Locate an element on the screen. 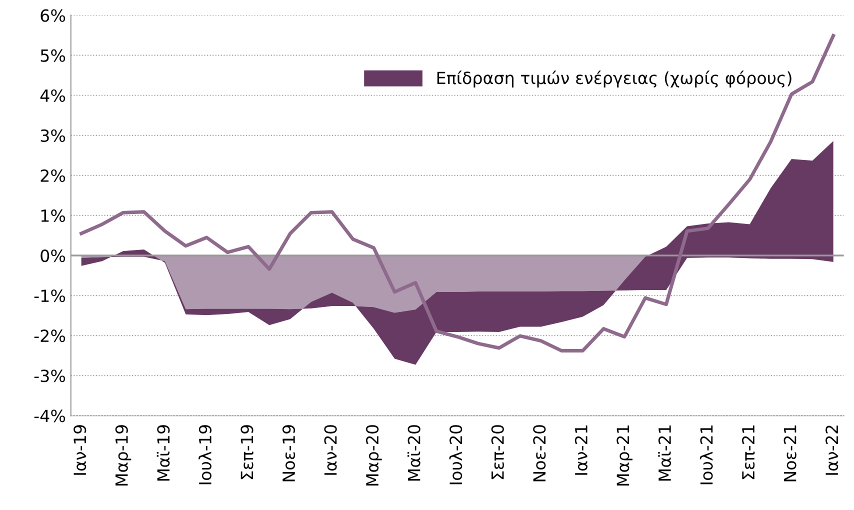 This screenshot has width=854, height=510. x-tick-label: Ιαν-20 is located at coordinates (330, 450).